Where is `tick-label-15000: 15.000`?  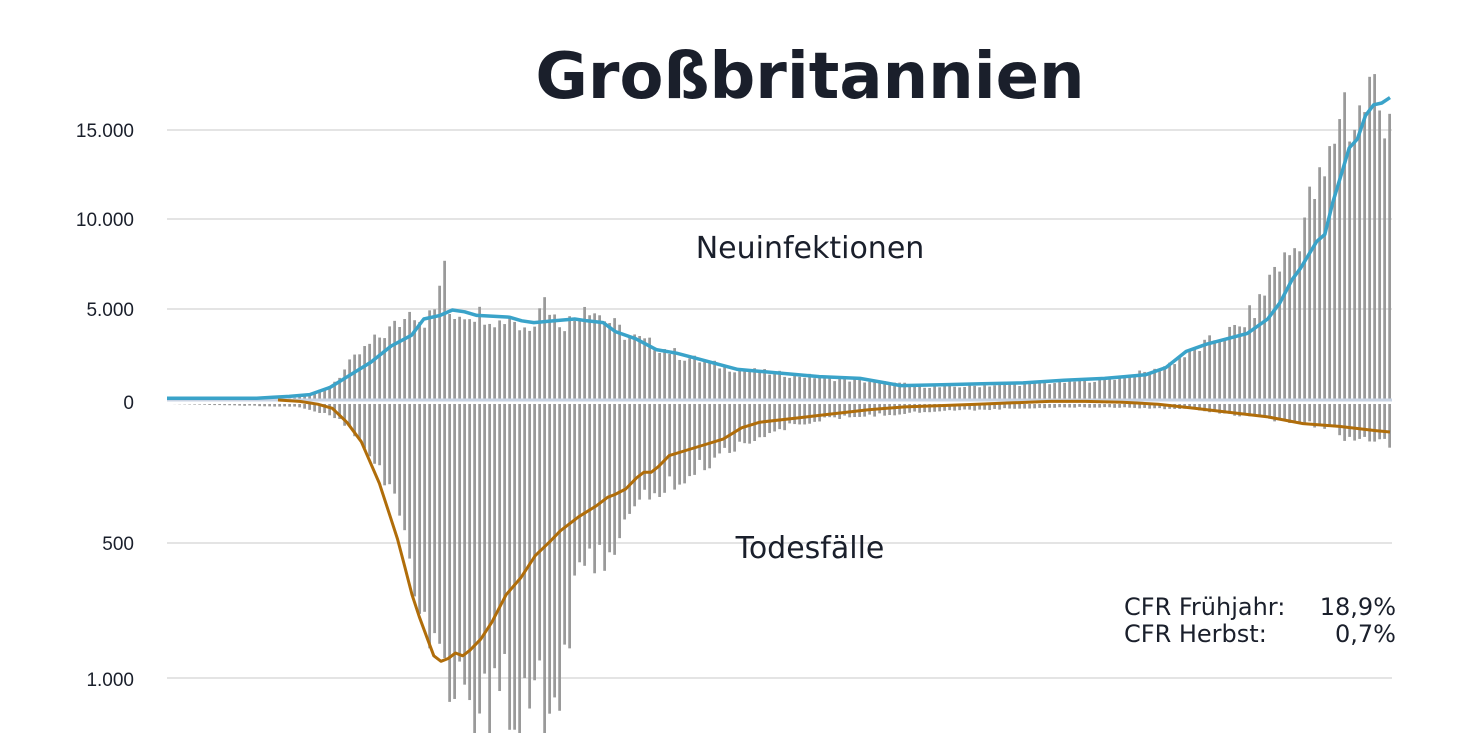 tick-label-15000: 15.000 is located at coordinates (105, 131).